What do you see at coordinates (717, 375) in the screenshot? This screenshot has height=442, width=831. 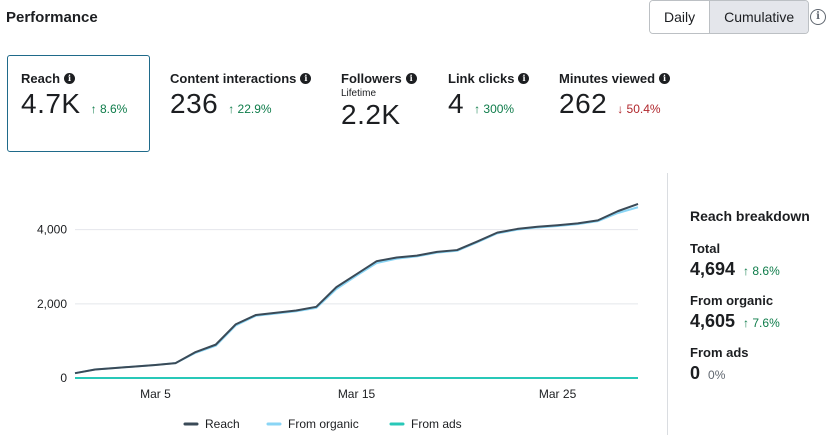 I see `ads-change: 0%` at bounding box center [717, 375].